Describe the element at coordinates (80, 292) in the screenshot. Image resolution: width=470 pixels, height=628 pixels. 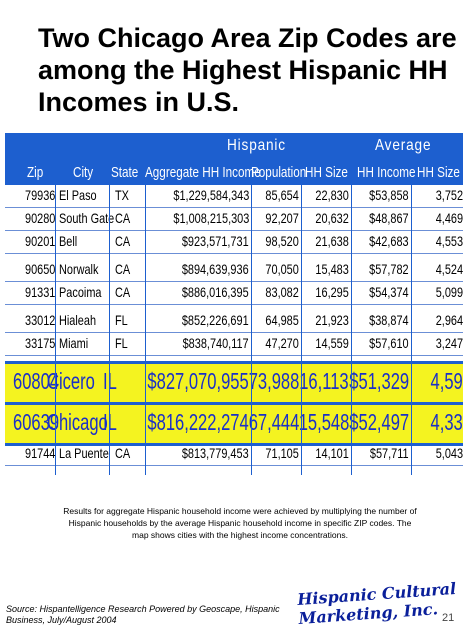
I see `cell-city: Pacoima` at that location.